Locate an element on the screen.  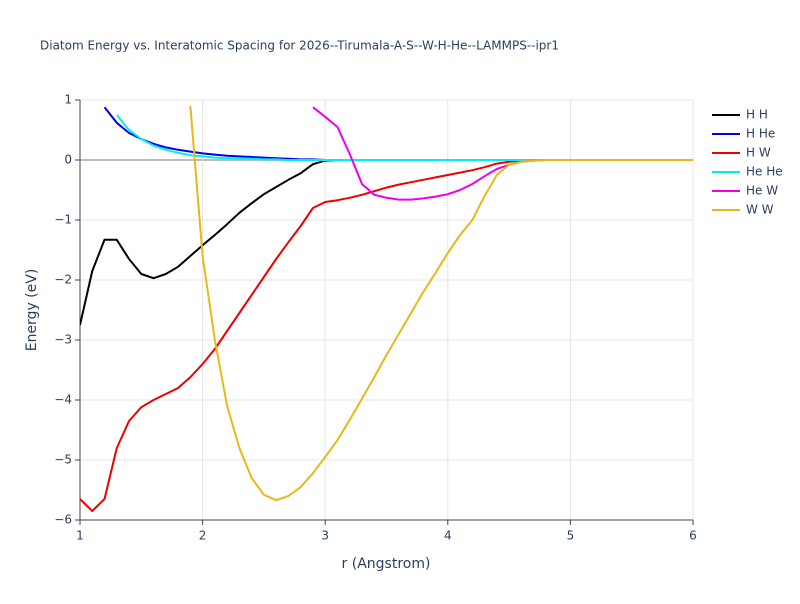
x-tick-label: 1 is located at coordinates (80, 536).